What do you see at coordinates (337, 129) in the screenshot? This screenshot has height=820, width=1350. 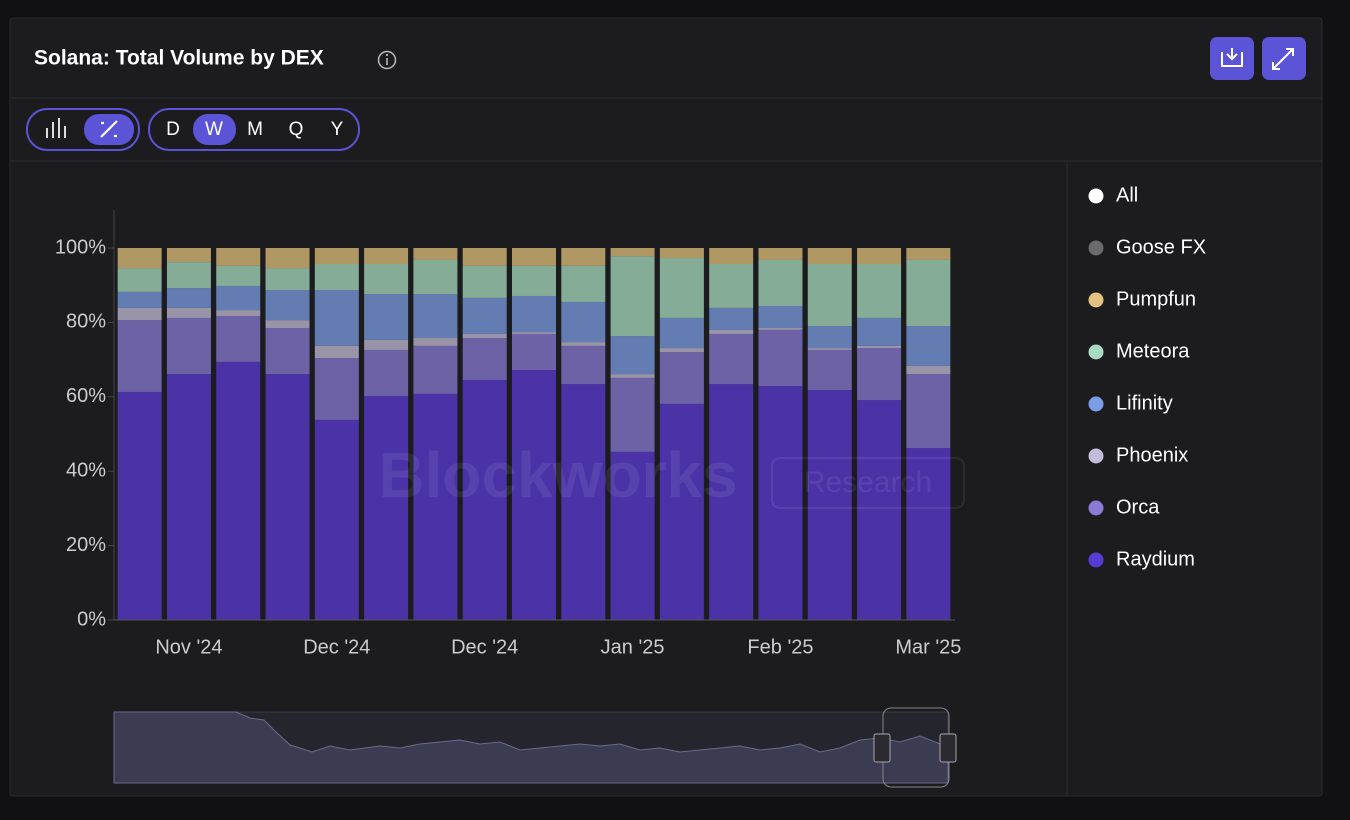 I see `period-button: Y` at bounding box center [337, 129].